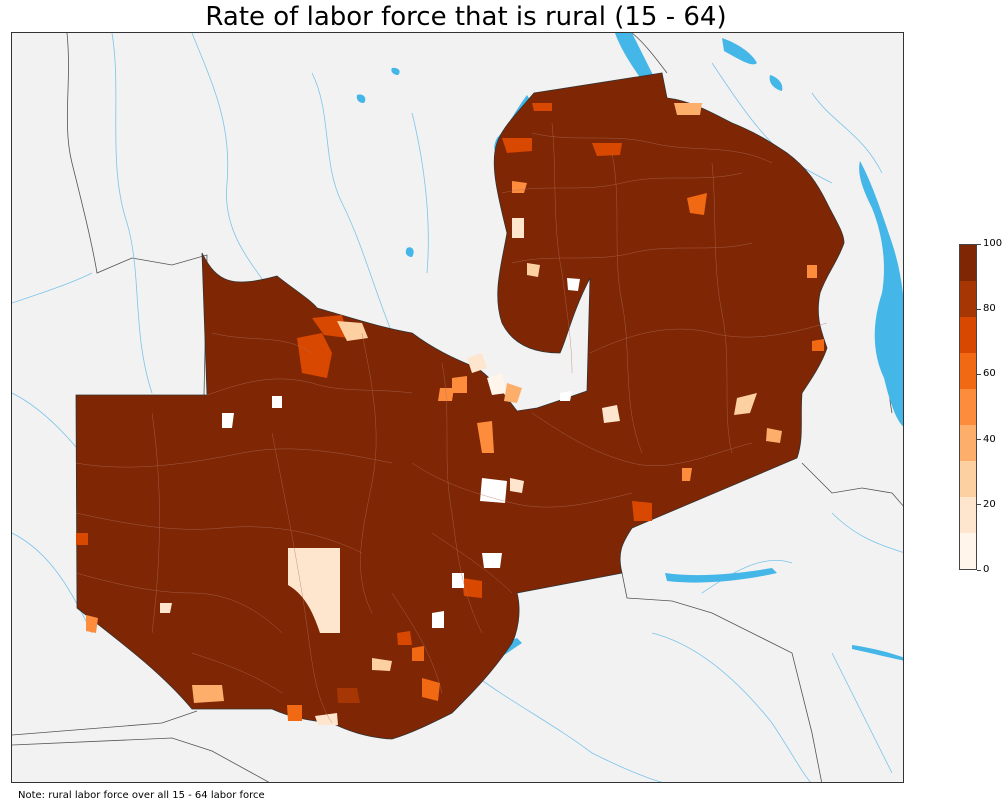 The height and width of the screenshot is (808, 1008). Describe the element at coordinates (993, 243) in the screenshot. I see `colorbar-tick-label: 100` at that location.